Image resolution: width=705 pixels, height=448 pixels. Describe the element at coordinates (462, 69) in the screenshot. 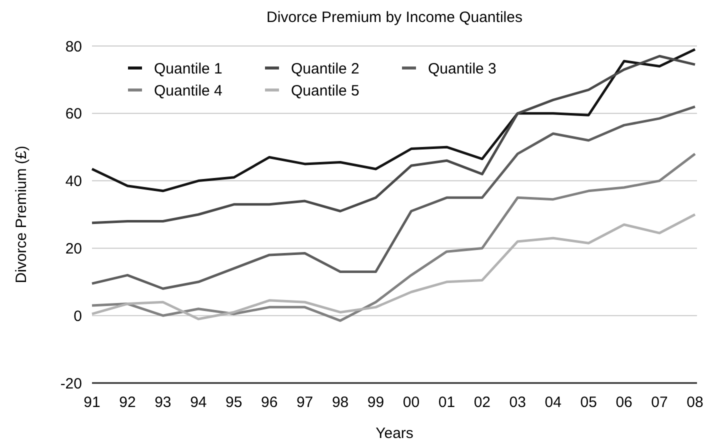

I see `legend-label: Quantile 3` at that location.